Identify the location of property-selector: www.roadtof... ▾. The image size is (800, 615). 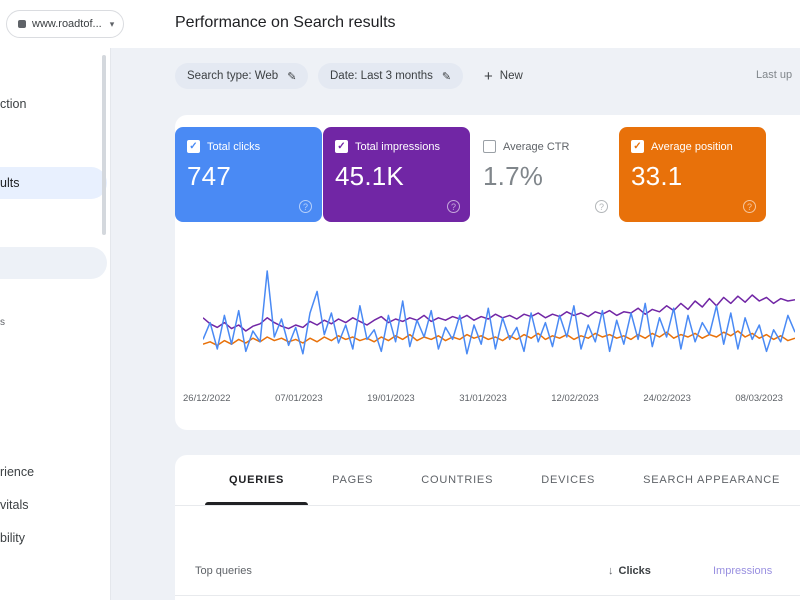
(65, 24).